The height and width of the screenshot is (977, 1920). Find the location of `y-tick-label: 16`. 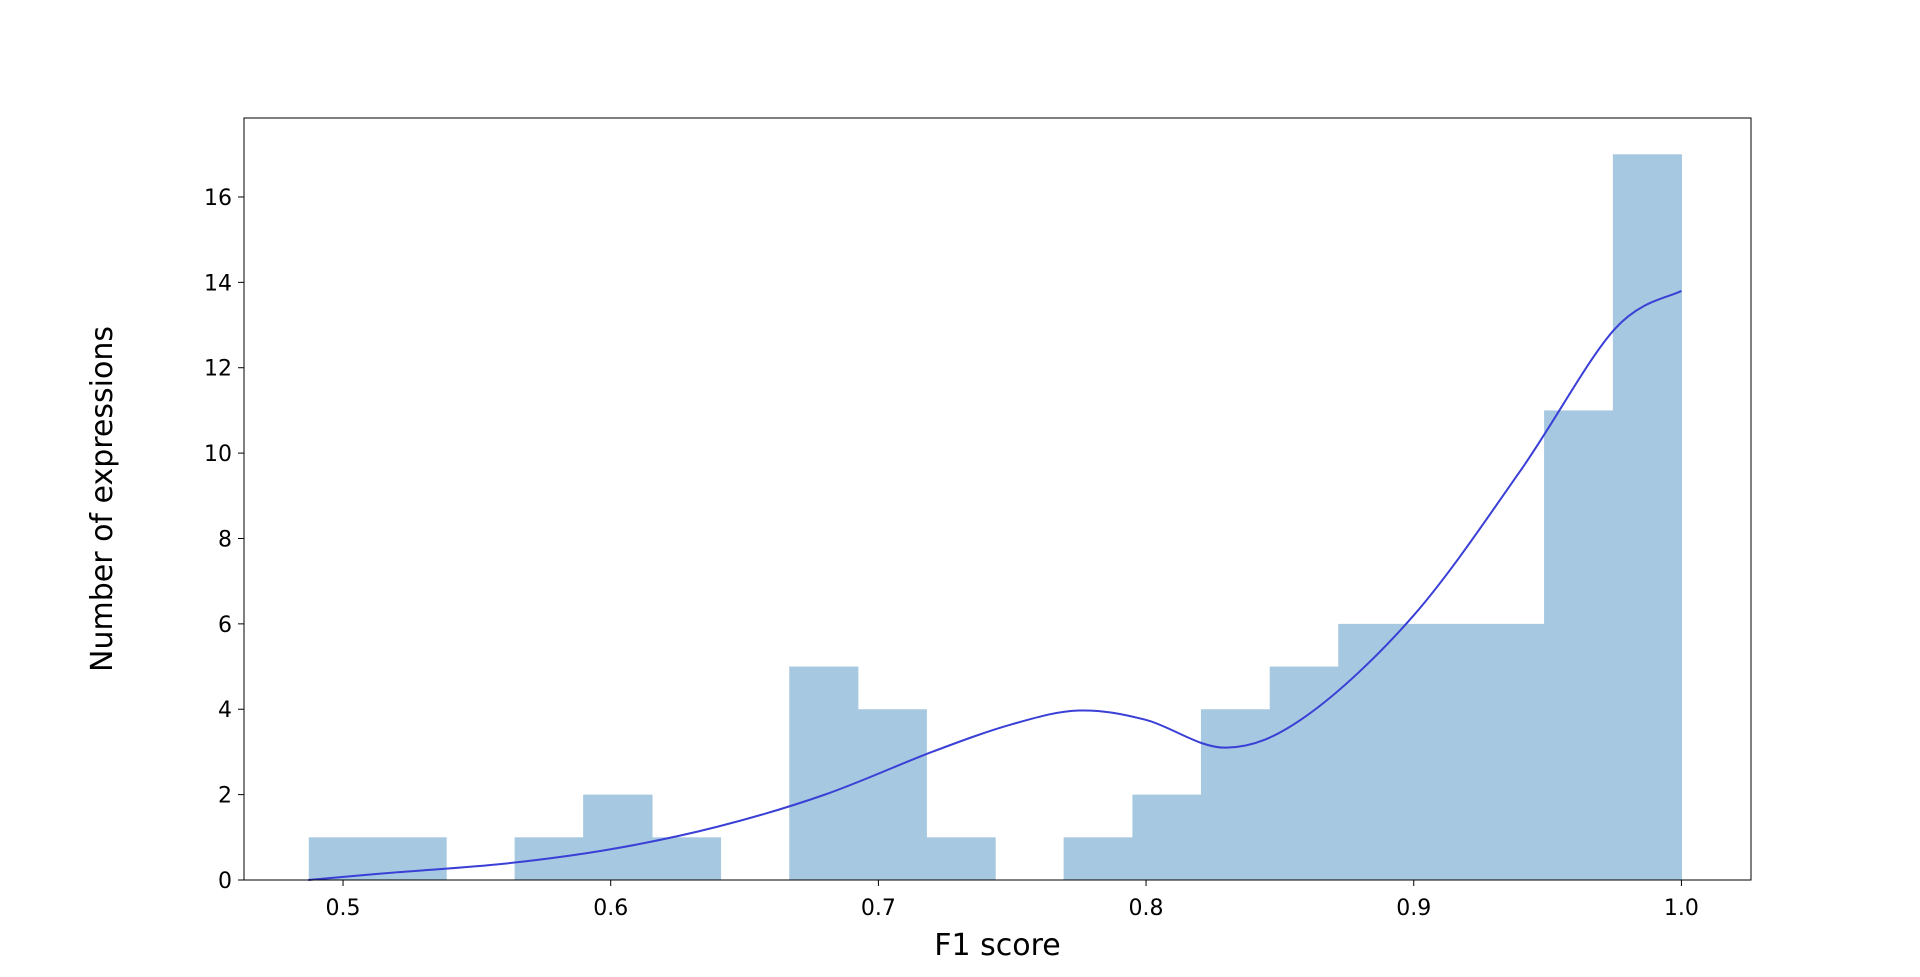

y-tick-label: 16 is located at coordinates (218, 198).